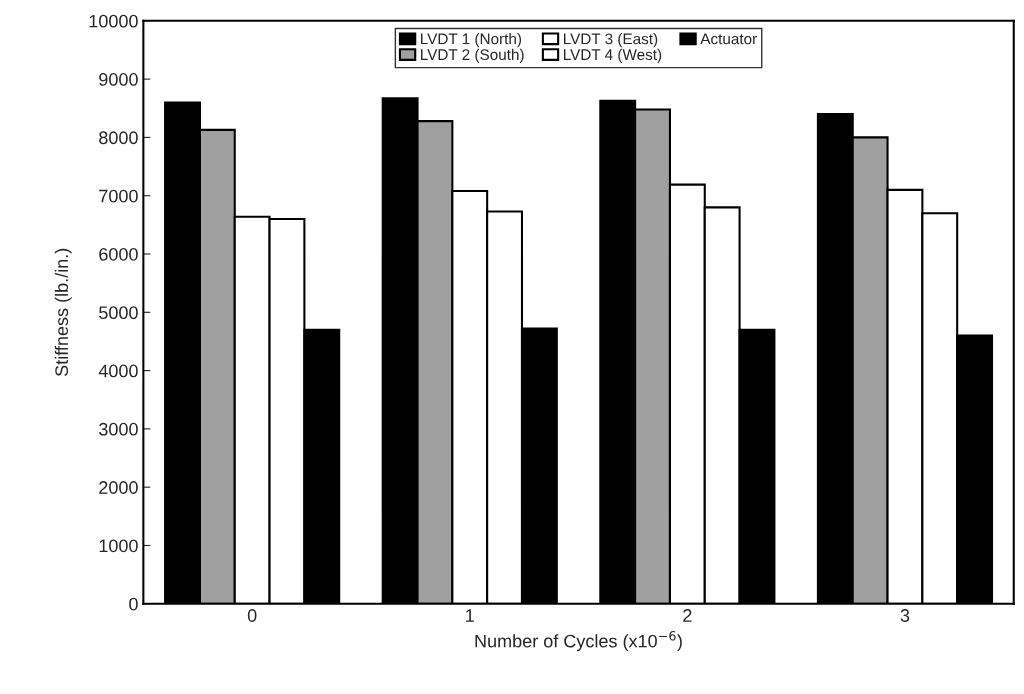 The height and width of the screenshot is (694, 1024). What do you see at coordinates (578, 641) in the screenshot?
I see `x-axis-title: Number of Cycles (x10$^{−6}$)` at bounding box center [578, 641].